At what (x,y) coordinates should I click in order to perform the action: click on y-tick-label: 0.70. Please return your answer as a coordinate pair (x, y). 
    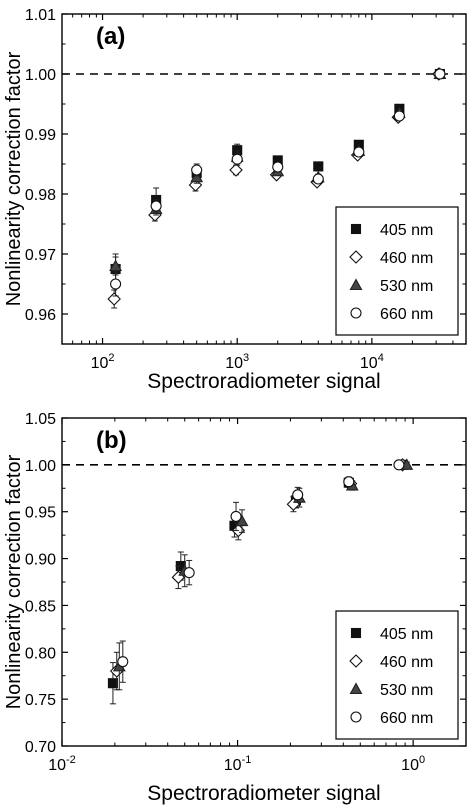
    Looking at the image, I should click on (40, 747).